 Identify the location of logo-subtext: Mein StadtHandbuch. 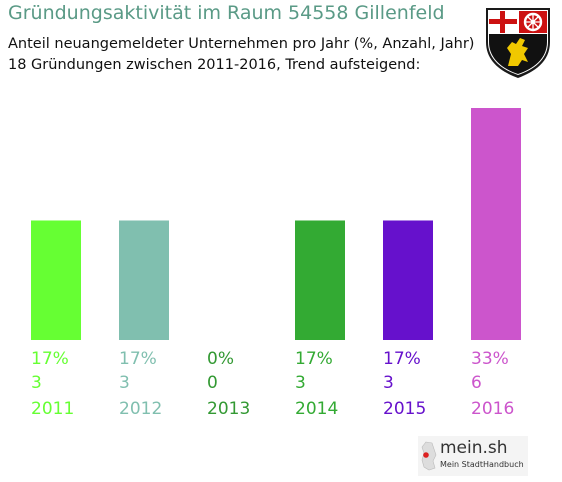
(482, 464).